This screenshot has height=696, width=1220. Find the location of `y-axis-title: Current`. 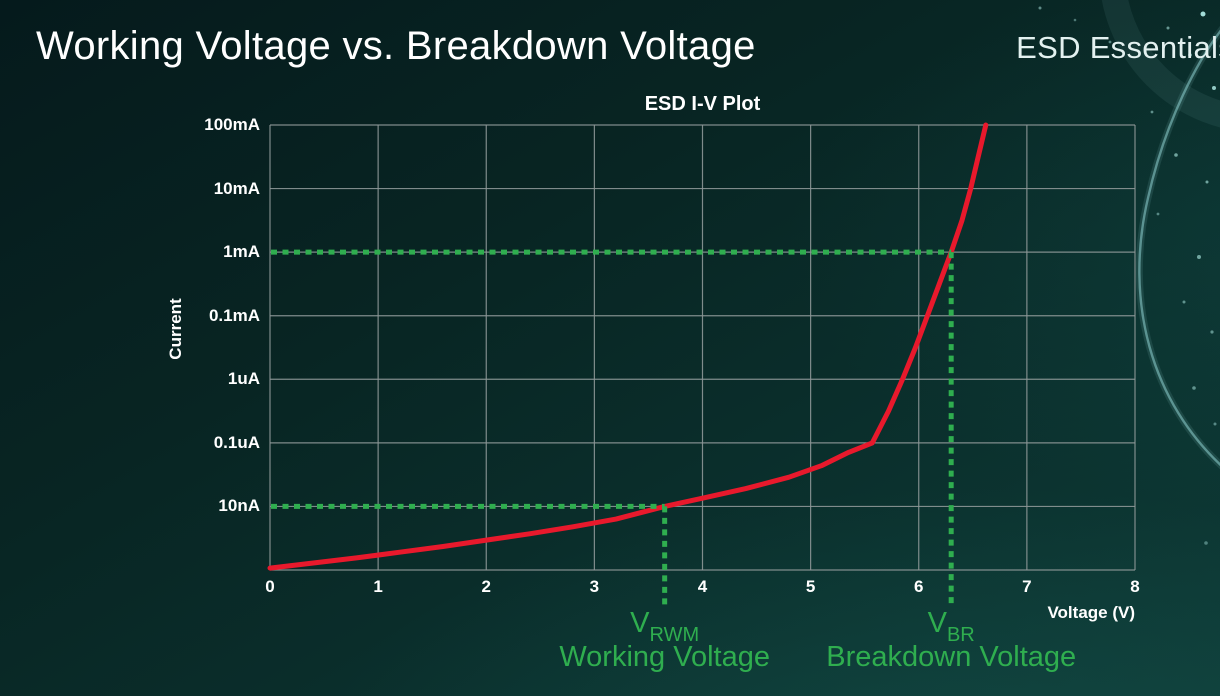

y-axis-title: Current is located at coordinates (175, 329).